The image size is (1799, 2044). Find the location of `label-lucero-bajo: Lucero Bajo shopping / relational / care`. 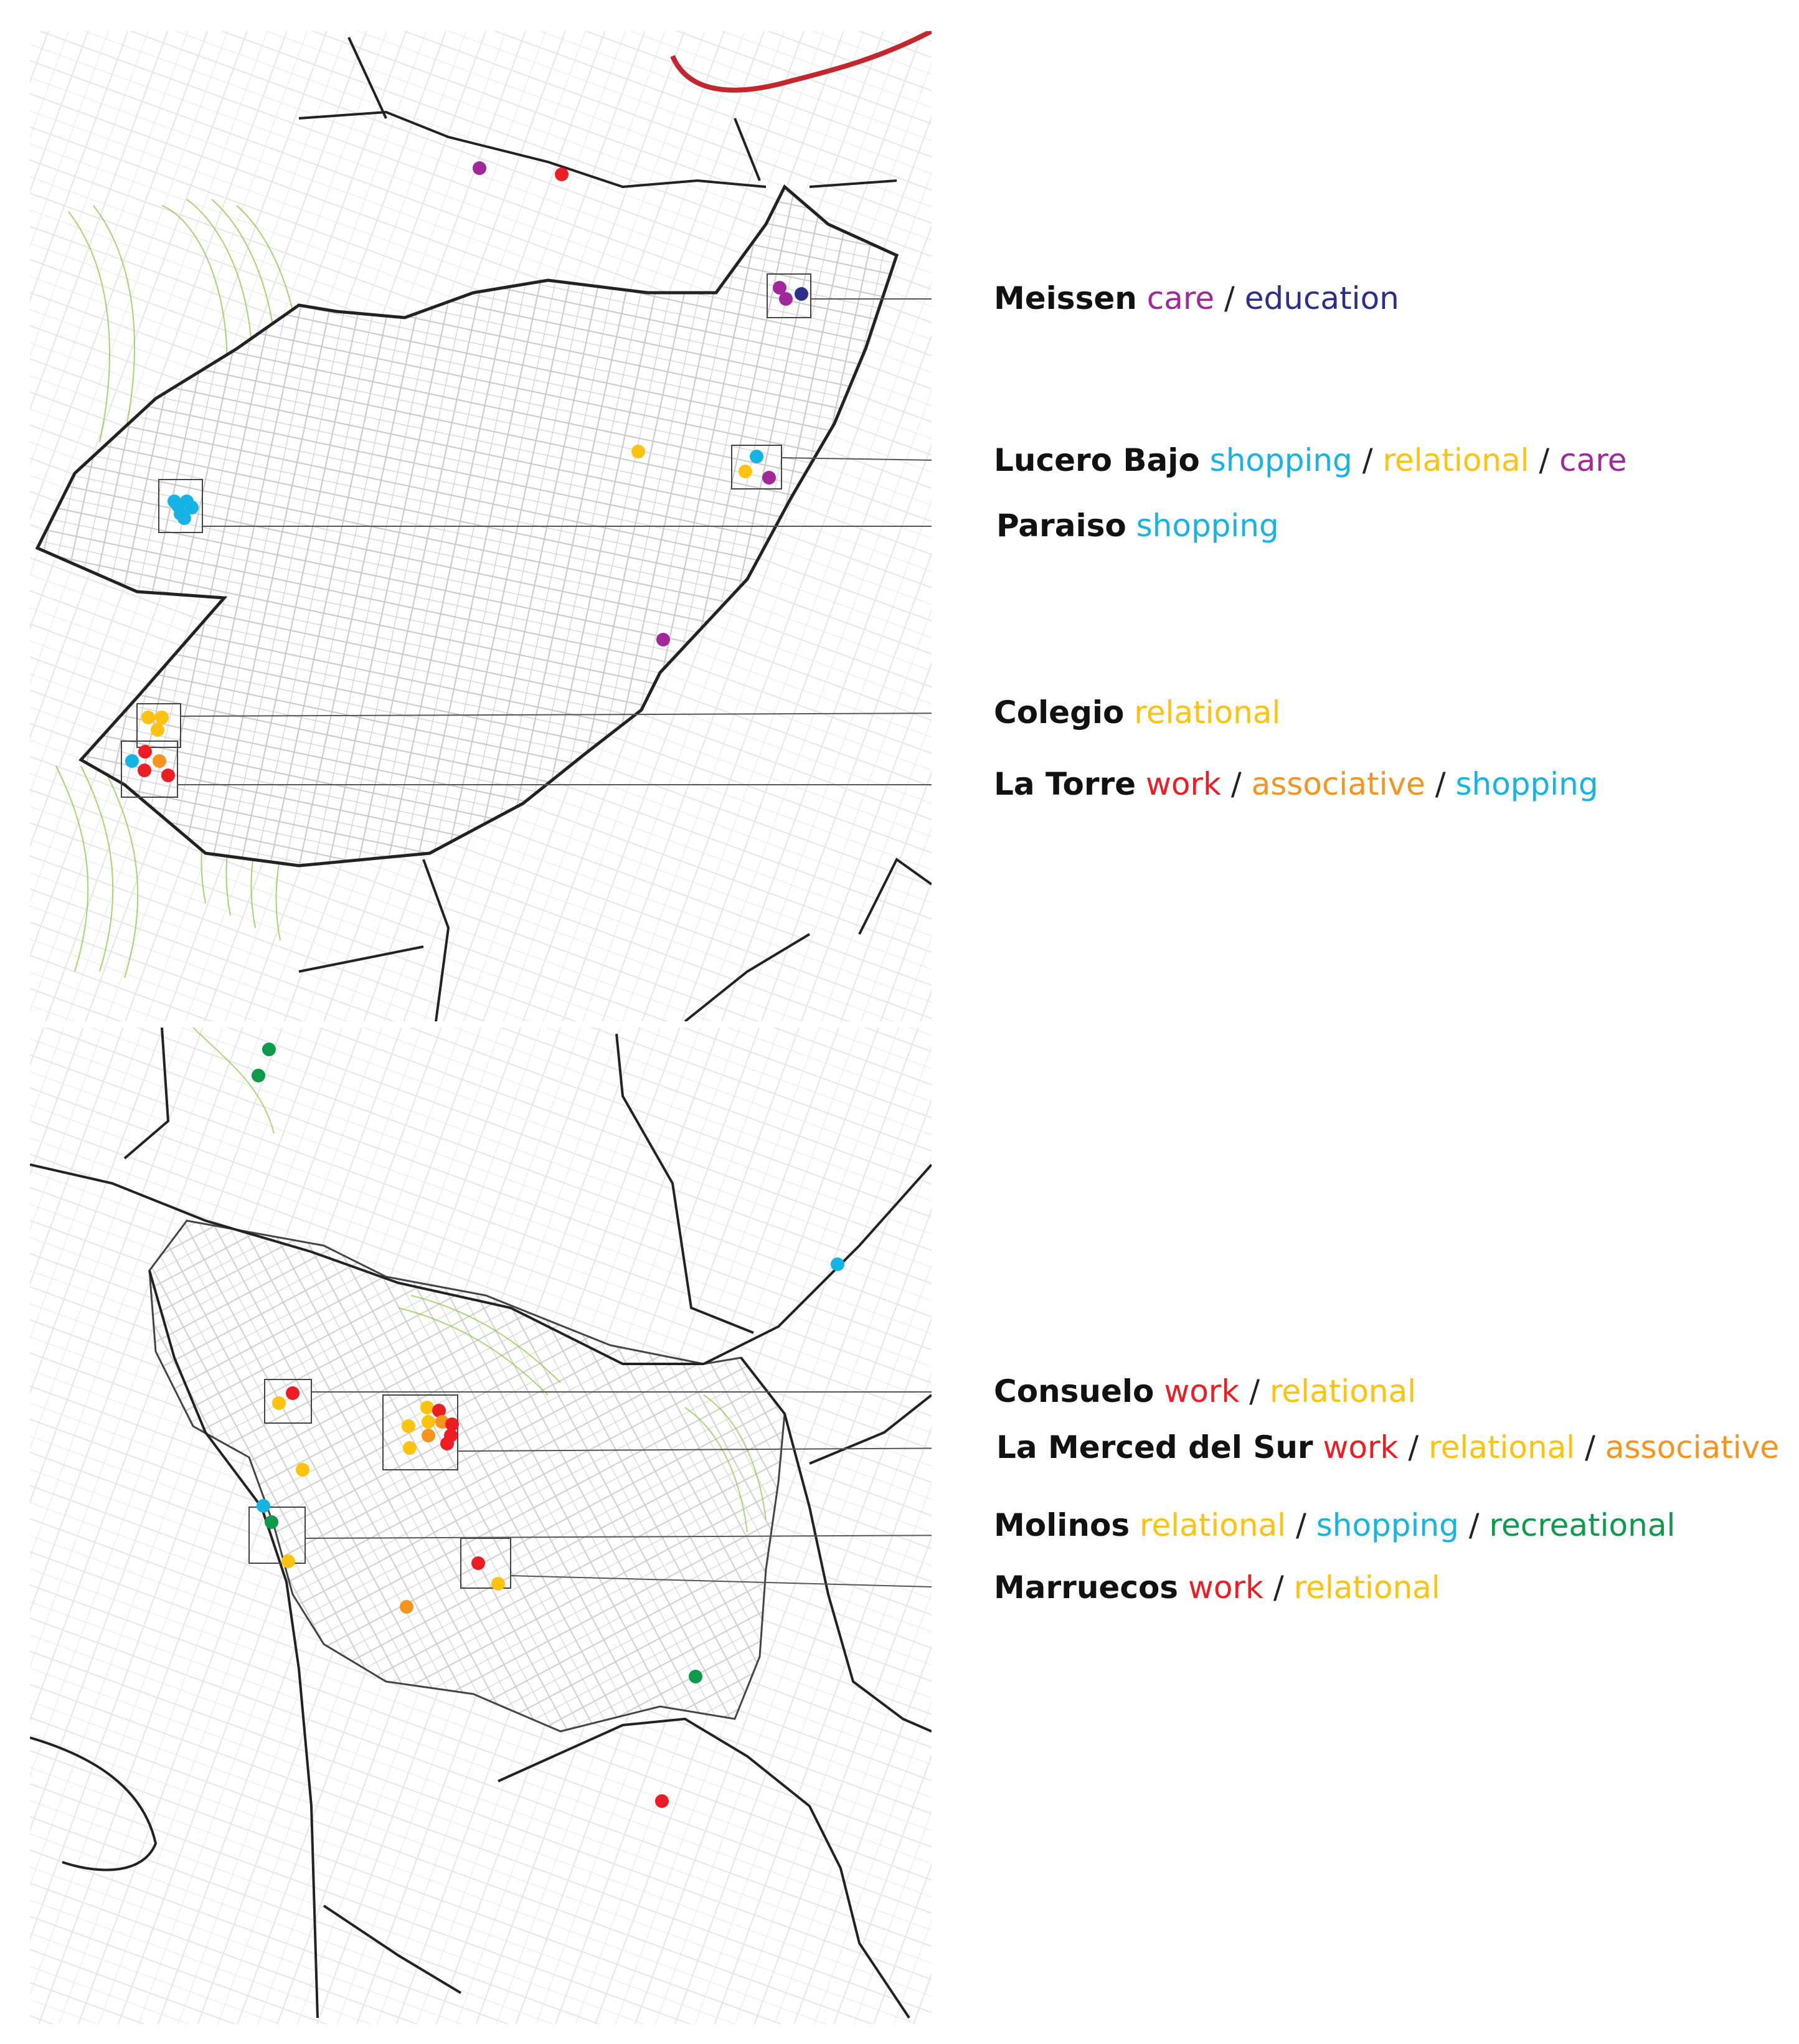

label-lucero-bajo: Lucero Bajo shopping / relational / care is located at coordinates (1310, 460).